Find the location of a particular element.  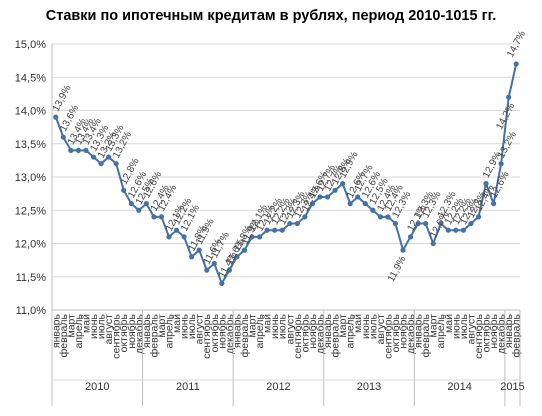

y-tick-label: 14,5% is located at coordinates (30, 78).